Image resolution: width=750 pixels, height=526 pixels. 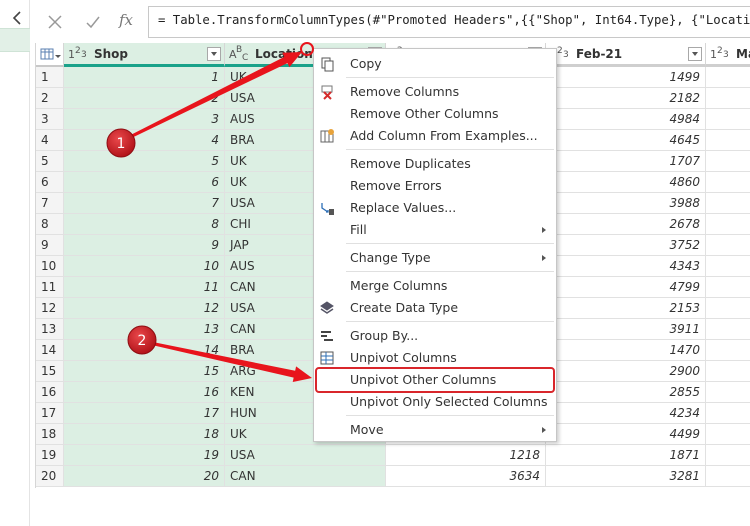 What do you see at coordinates (55, 22) in the screenshot?
I see `cancel-button` at bounding box center [55, 22].